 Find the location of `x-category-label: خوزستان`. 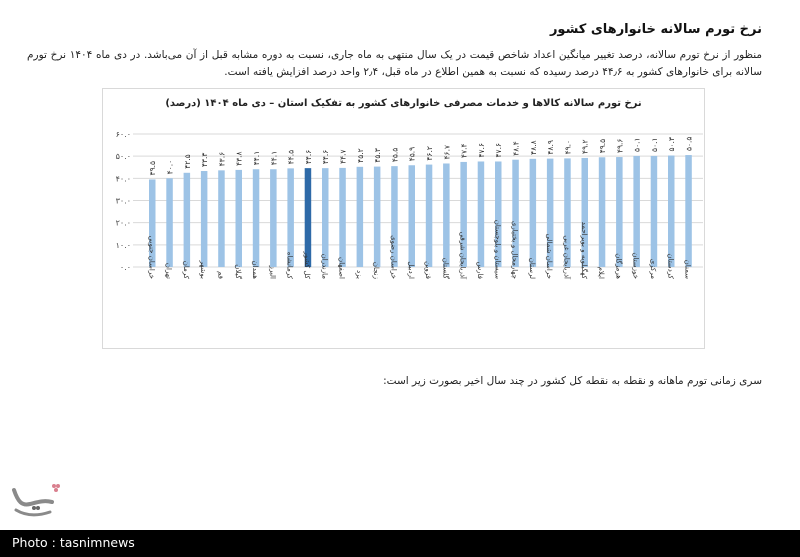

x-category-label: خوزستان is located at coordinates (636, 265).